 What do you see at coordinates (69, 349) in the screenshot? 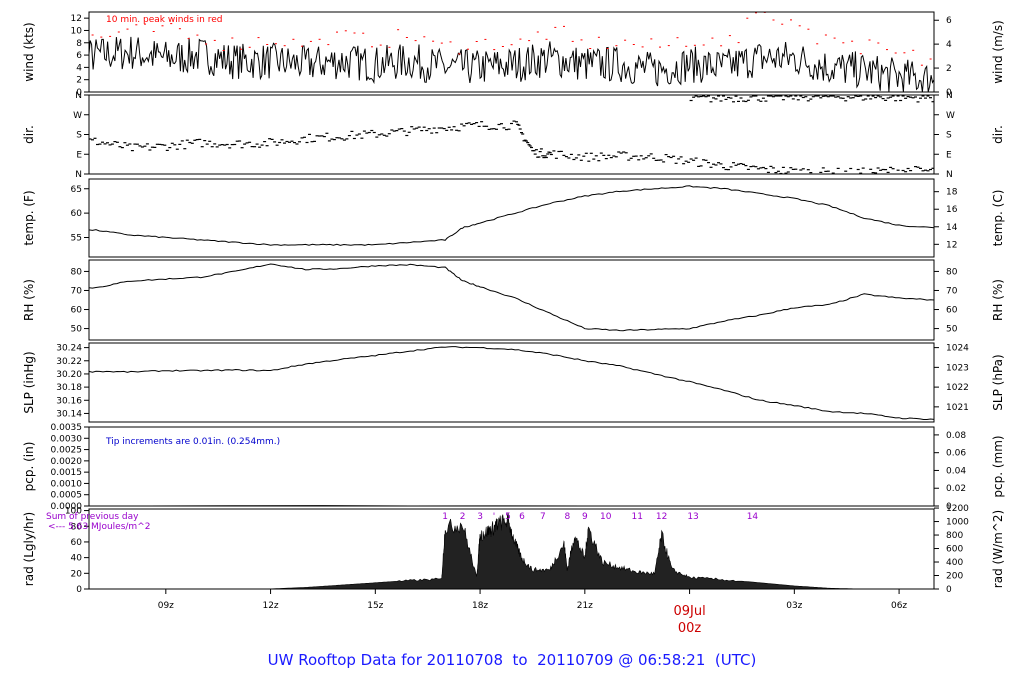
I see `left-tick-label: 30.24` at bounding box center [69, 349].